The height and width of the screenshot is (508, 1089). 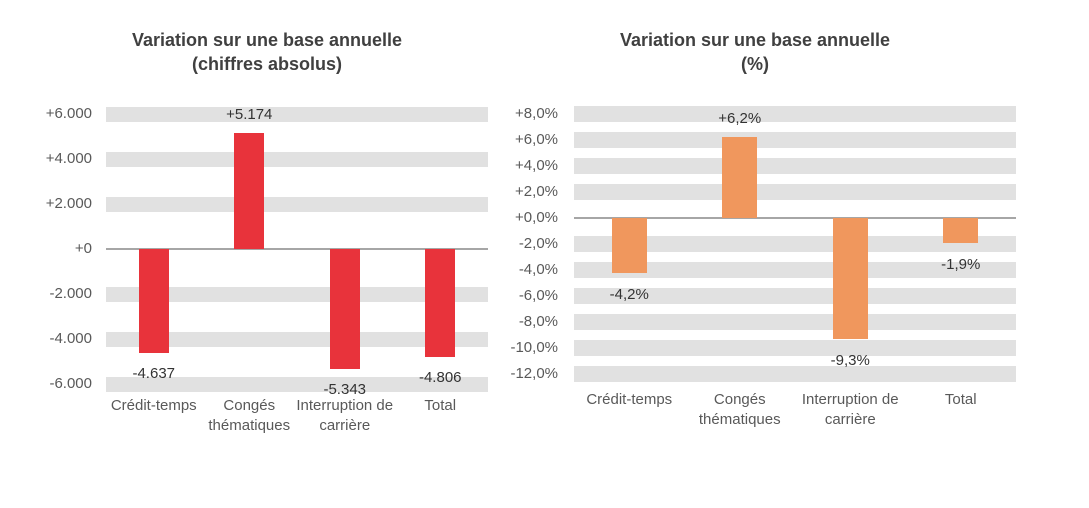 What do you see at coordinates (70, 293) in the screenshot?
I see `y-axis-tick-label: -2.000` at bounding box center [70, 293].